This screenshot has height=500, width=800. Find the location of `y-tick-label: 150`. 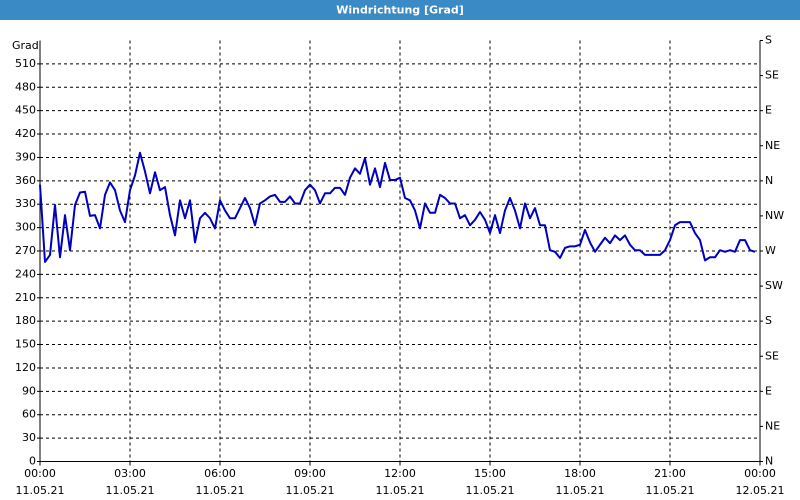

y-tick-label: 150 is located at coordinates (25, 344).